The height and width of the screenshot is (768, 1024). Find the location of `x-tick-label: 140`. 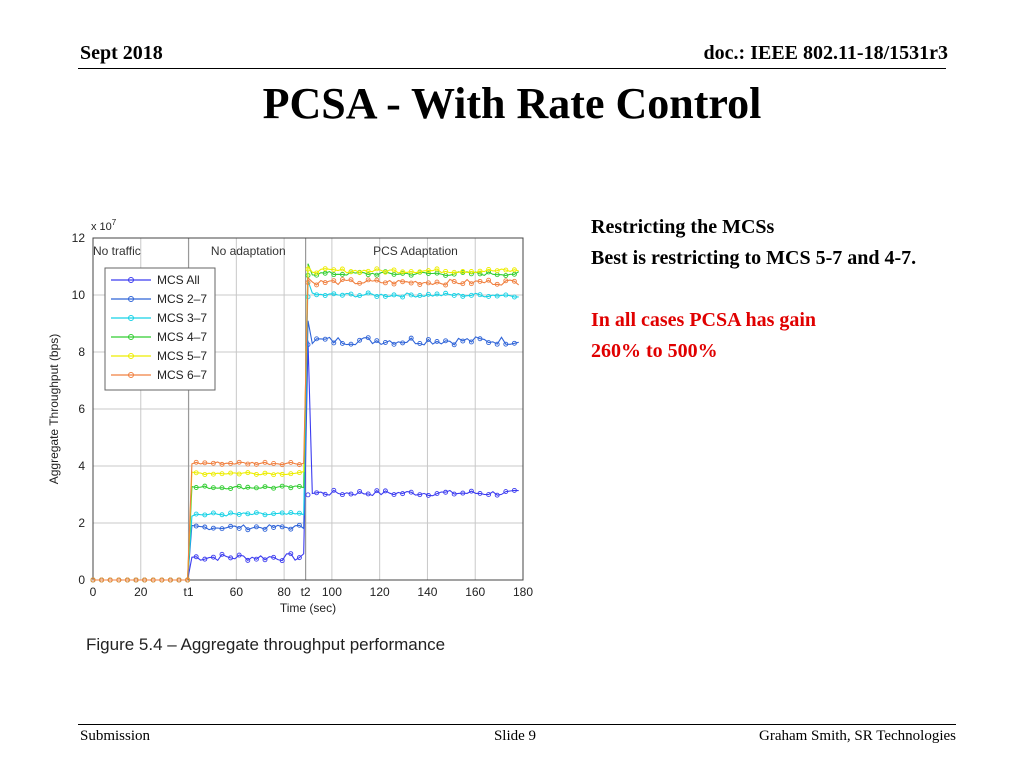

x-tick-label: 140 is located at coordinates (427, 592).